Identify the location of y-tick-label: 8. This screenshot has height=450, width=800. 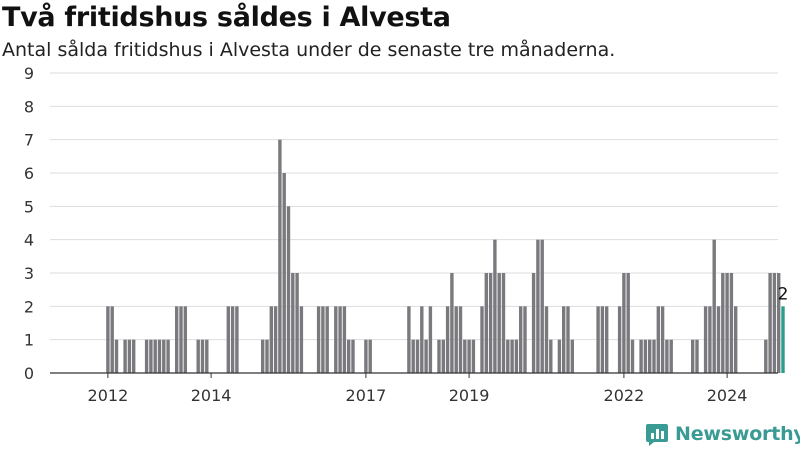
(29, 106).